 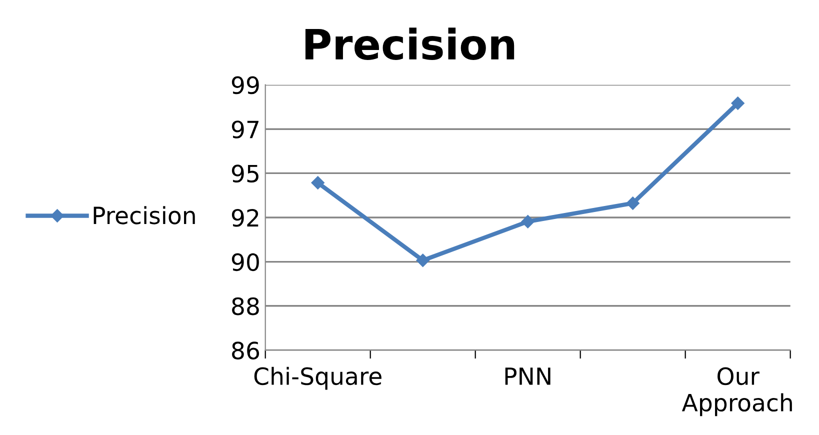 What do you see at coordinates (318, 378) in the screenshot?
I see `x-tick-label: Chi-Square` at bounding box center [318, 378].